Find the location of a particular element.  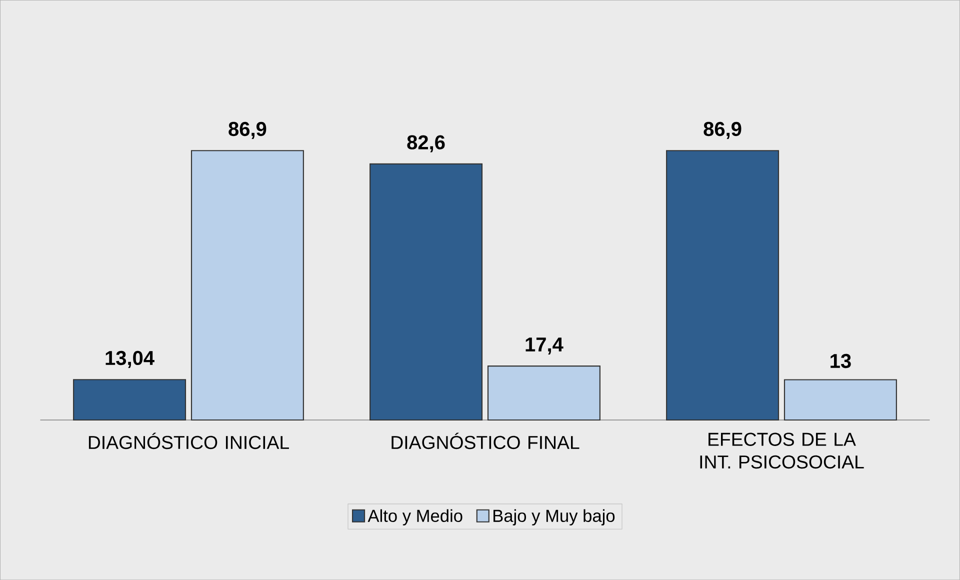

x-tick-label: DIAGNÓSTICO INICIAL is located at coordinates (188, 441).